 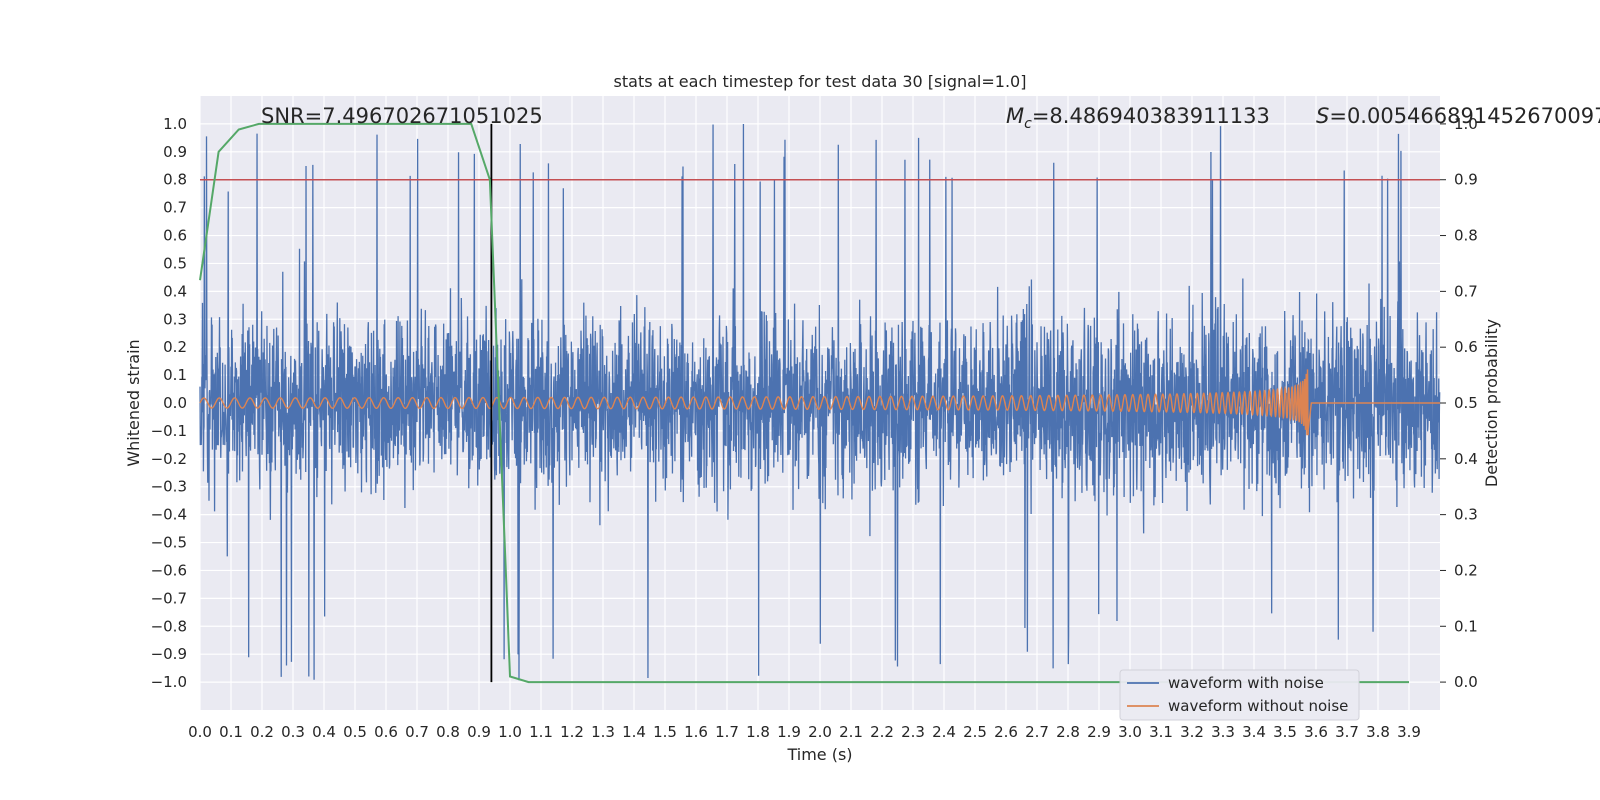 What do you see at coordinates (175, 124) in the screenshot?
I see `y-tick-label: 1.0` at bounding box center [175, 124].